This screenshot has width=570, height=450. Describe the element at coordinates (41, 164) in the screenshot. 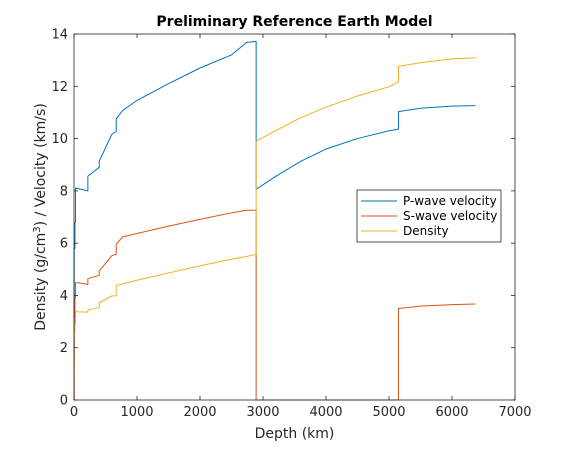

I see `y-axis-label-part-2: ) / Velocity (km/s)` at that location.